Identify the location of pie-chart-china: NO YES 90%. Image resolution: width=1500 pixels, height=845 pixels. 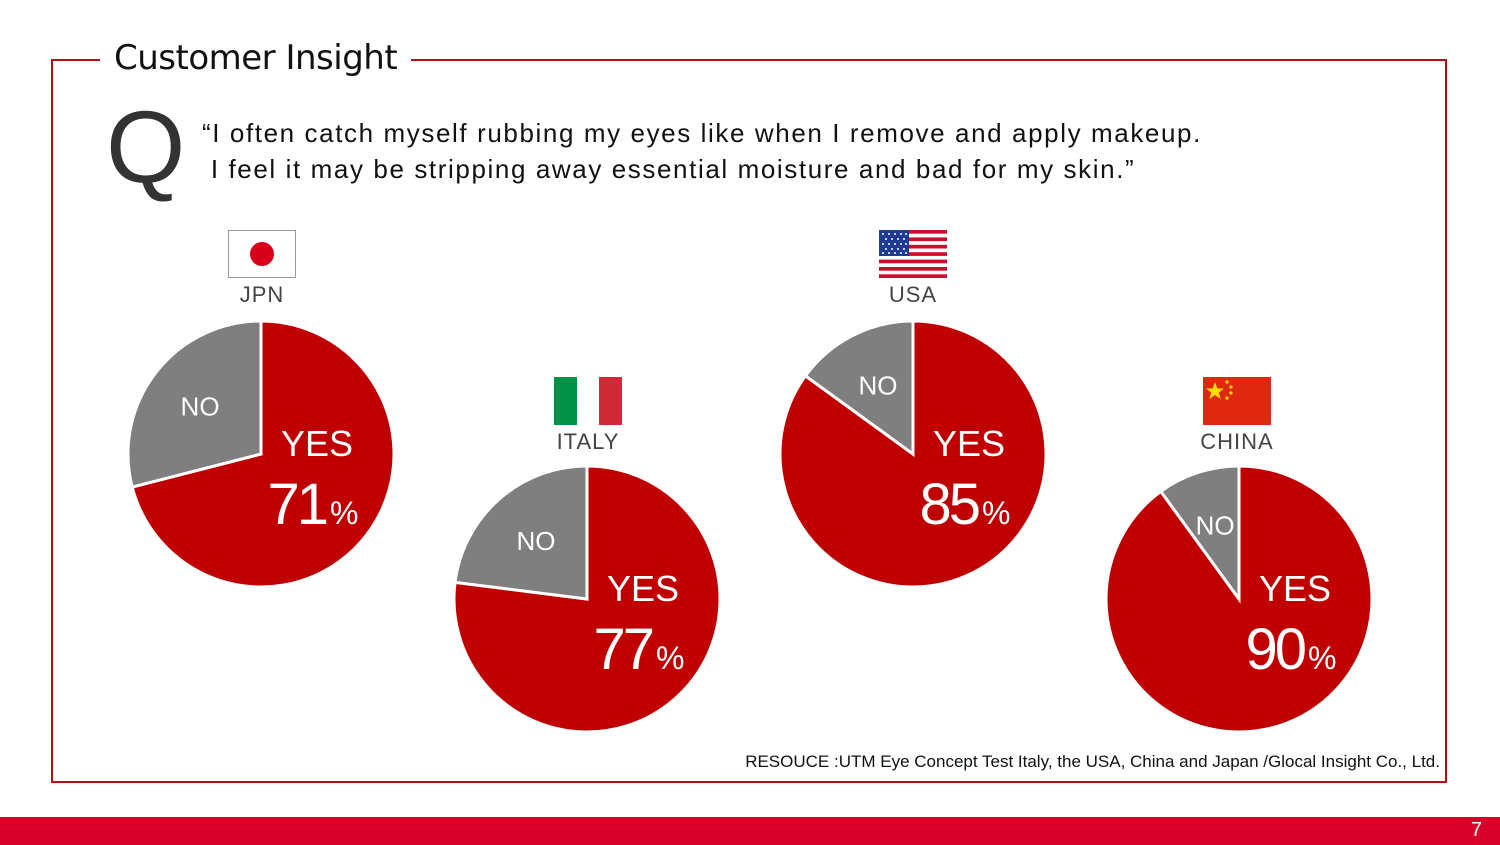
(1239, 599).